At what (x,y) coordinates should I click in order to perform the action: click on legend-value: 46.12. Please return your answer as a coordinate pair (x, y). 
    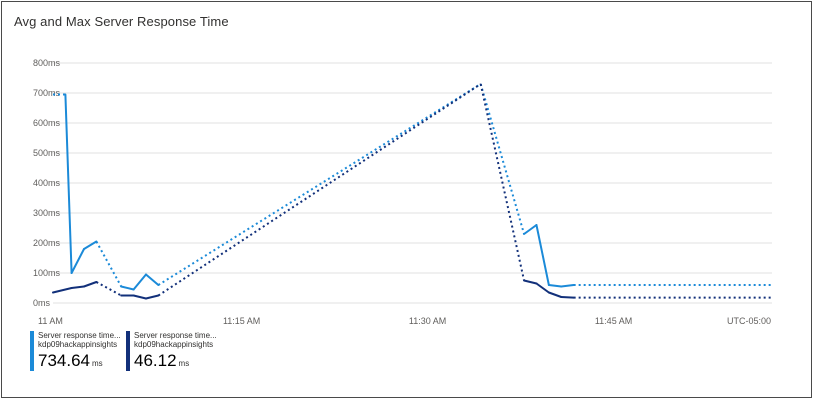
    Looking at the image, I should click on (155, 360).